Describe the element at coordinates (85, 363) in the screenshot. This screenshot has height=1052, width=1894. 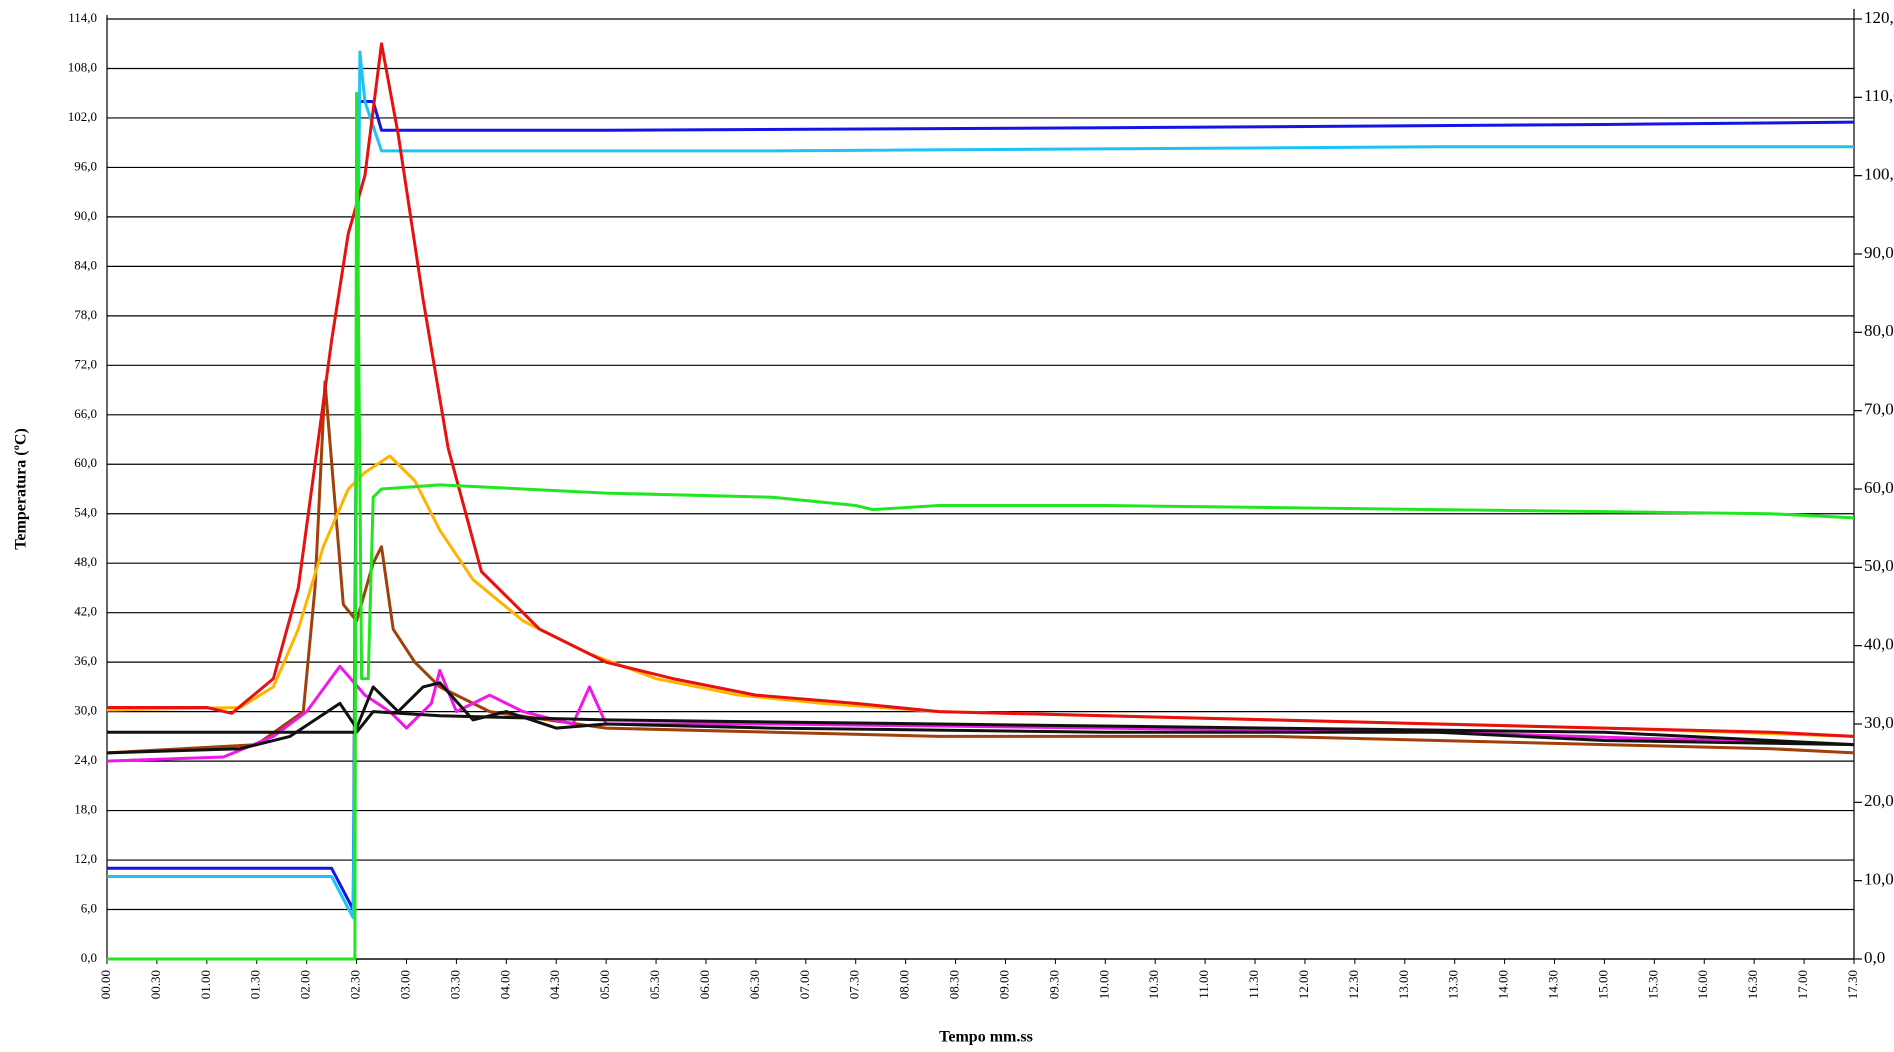
I see `y-tick-label: 72,0` at that location.